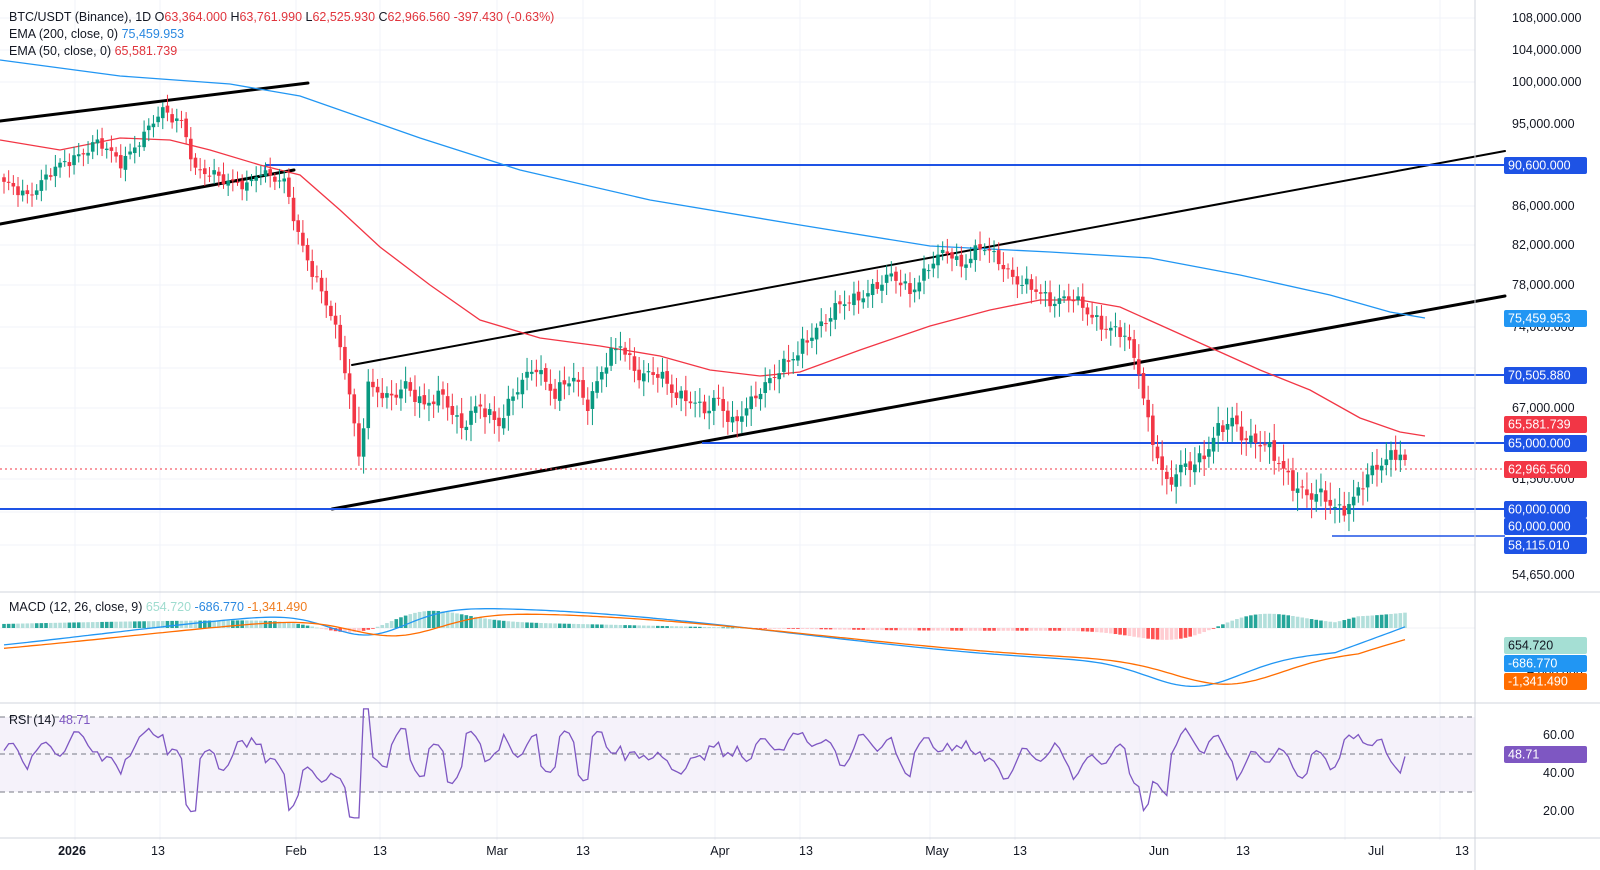 The width and height of the screenshot is (1600, 870). What do you see at coordinates (277, 607) in the screenshot?
I see `macd-signal-value: -1,341.490` at bounding box center [277, 607].